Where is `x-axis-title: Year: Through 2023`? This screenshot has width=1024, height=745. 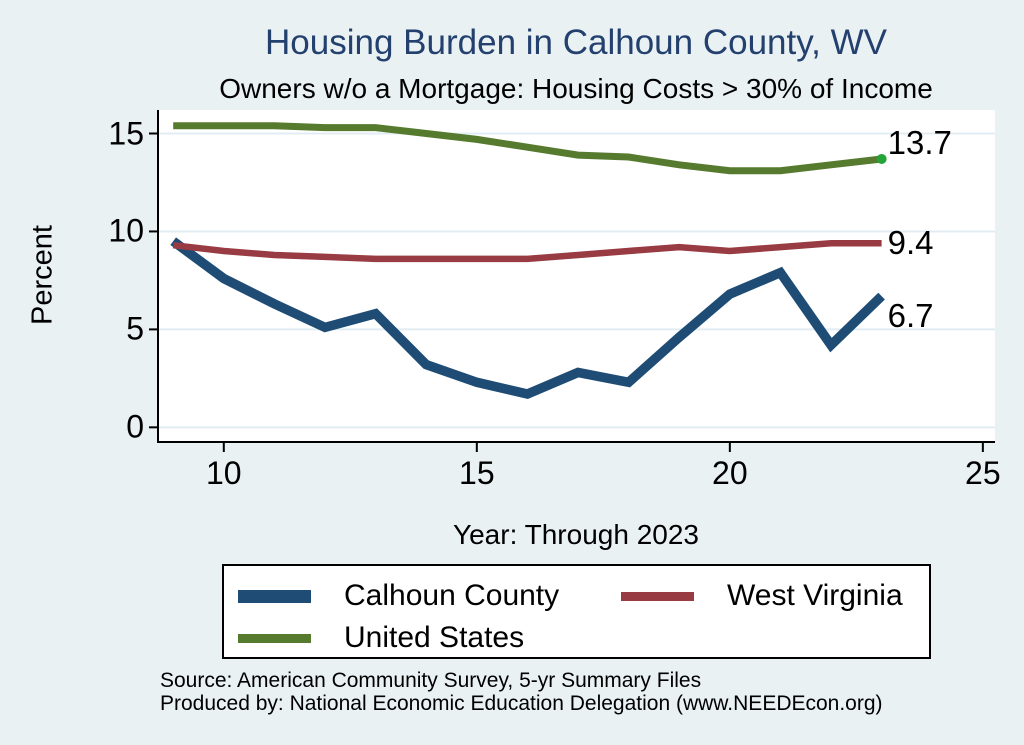 x-axis-title: Year: Through 2023 is located at coordinates (576, 534).